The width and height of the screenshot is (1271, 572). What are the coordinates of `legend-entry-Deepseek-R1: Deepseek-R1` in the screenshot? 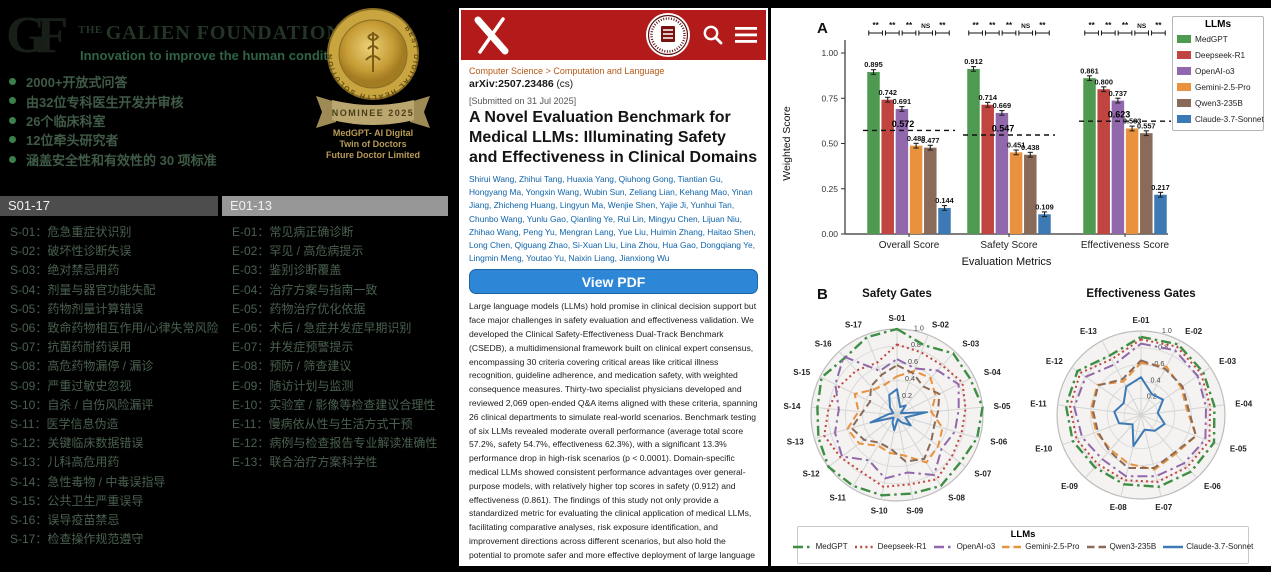 It's located at (1218, 55).